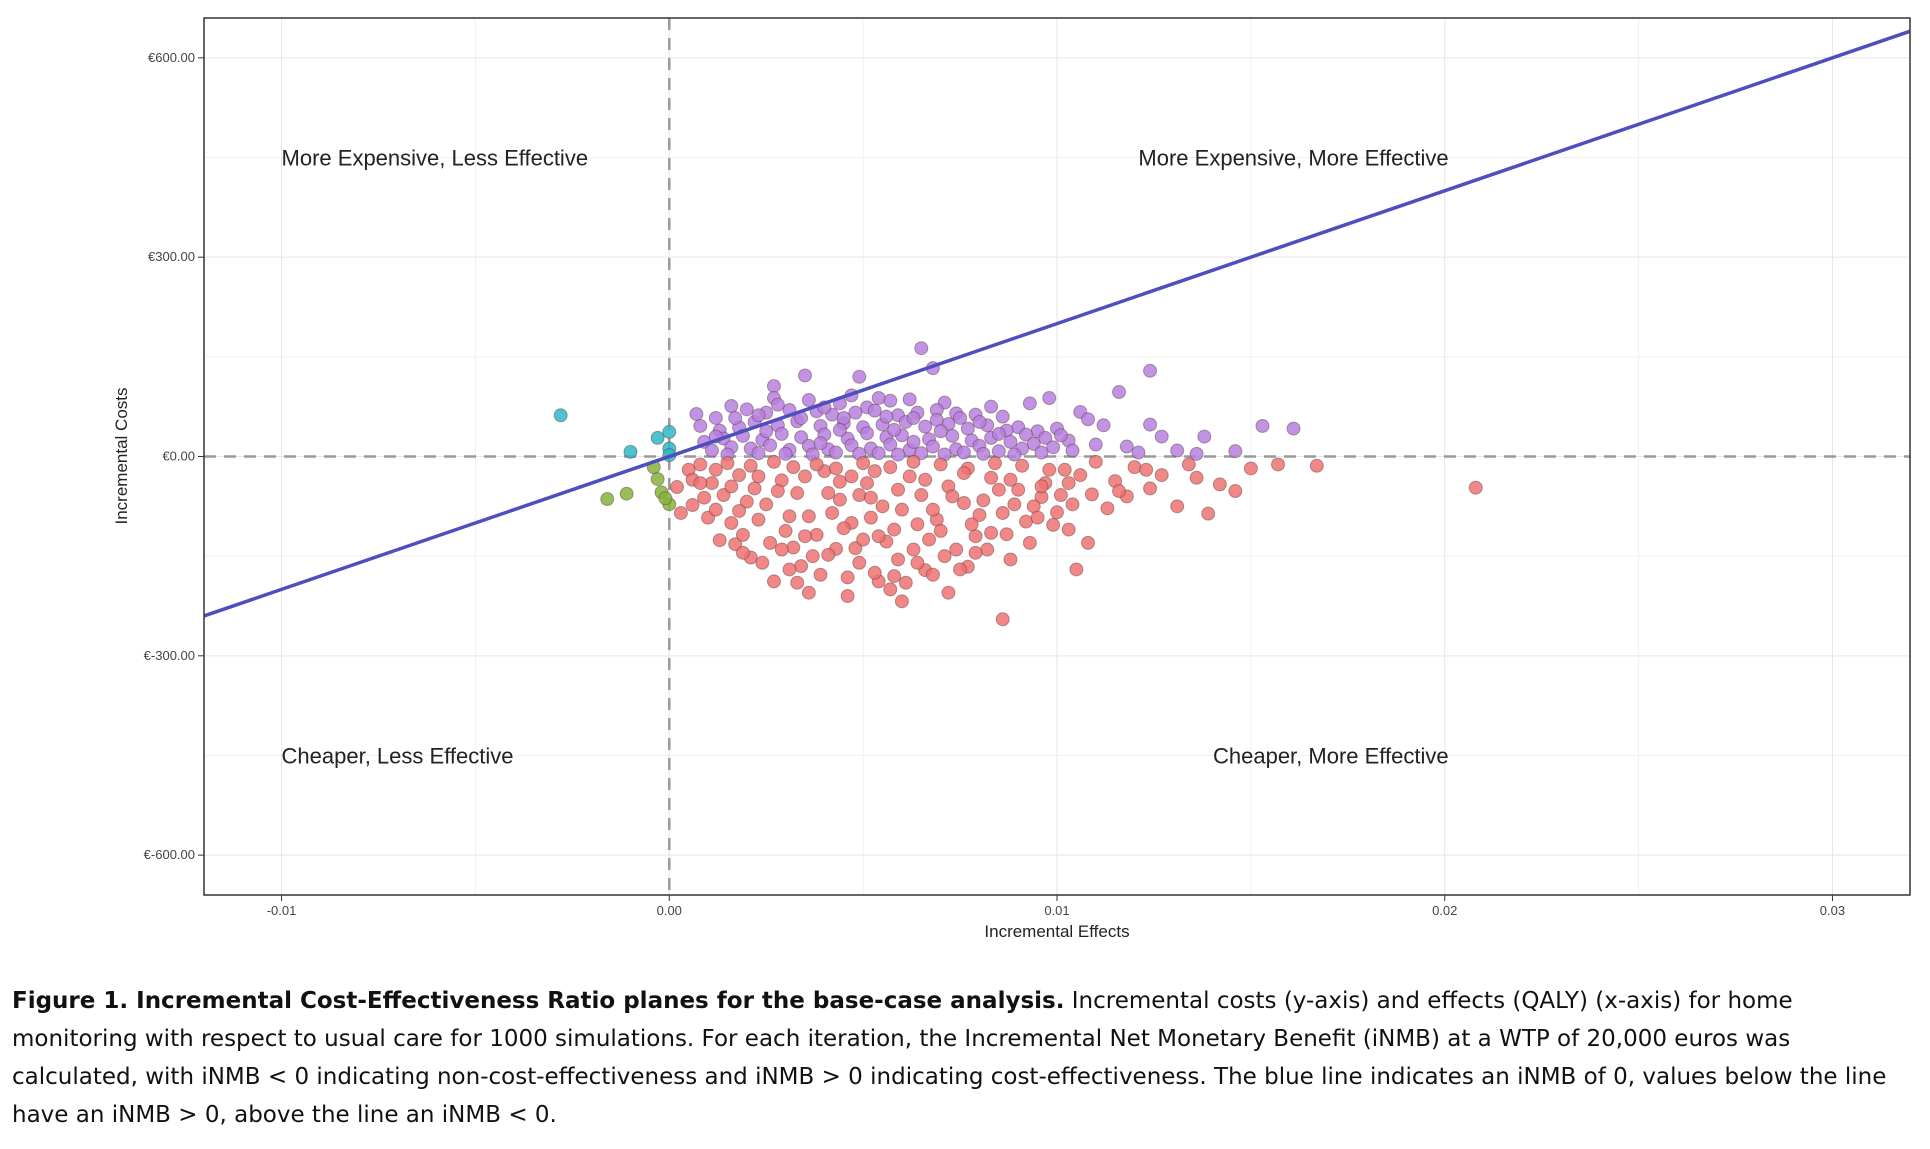 The width and height of the screenshot is (1930, 1149). What do you see at coordinates (657, 479) in the screenshot?
I see `green-point` at bounding box center [657, 479].